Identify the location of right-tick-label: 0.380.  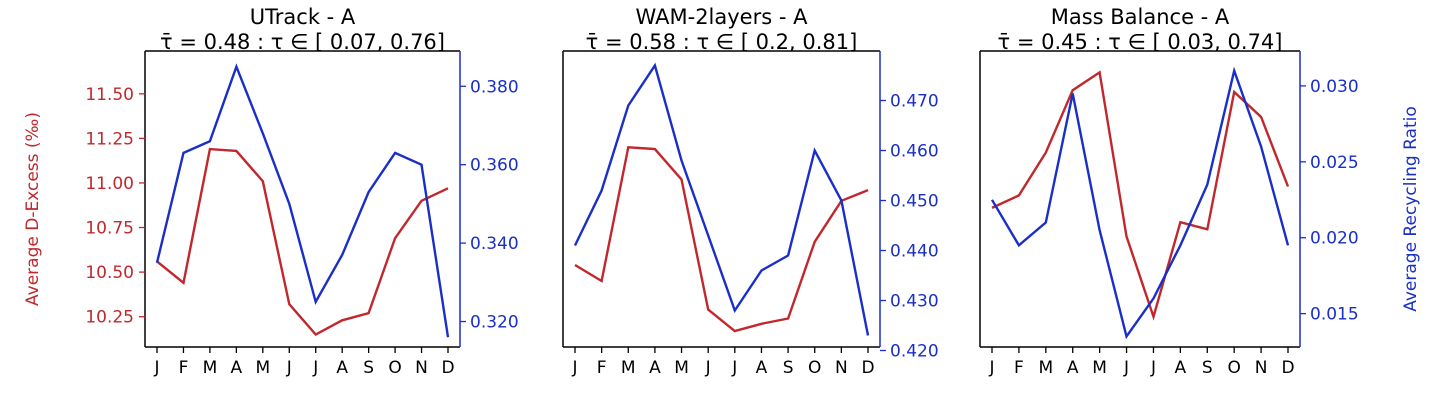
(494, 87).